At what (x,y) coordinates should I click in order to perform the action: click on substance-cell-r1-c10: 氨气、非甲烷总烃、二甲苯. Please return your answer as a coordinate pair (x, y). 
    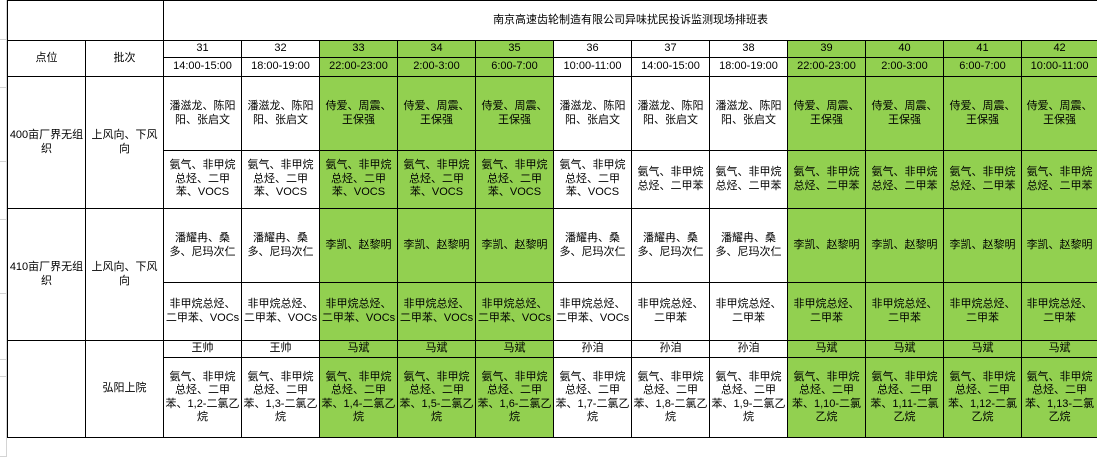
    Looking at the image, I should click on (904, 179).